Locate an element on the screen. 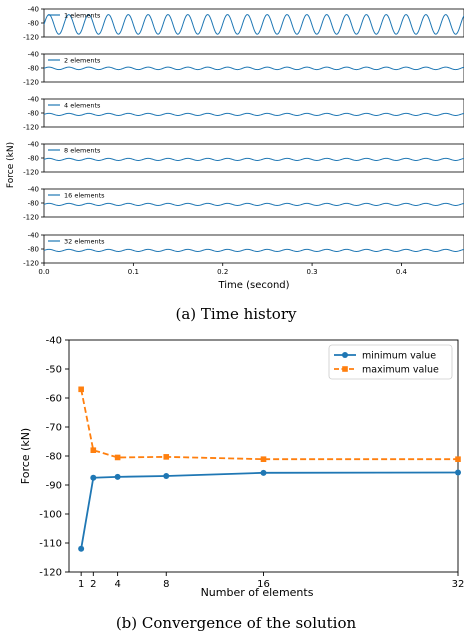 This screenshot has width=464, height=637. time-history-panel: -40 -80 -120 16 elements is located at coordinates (243, 204).